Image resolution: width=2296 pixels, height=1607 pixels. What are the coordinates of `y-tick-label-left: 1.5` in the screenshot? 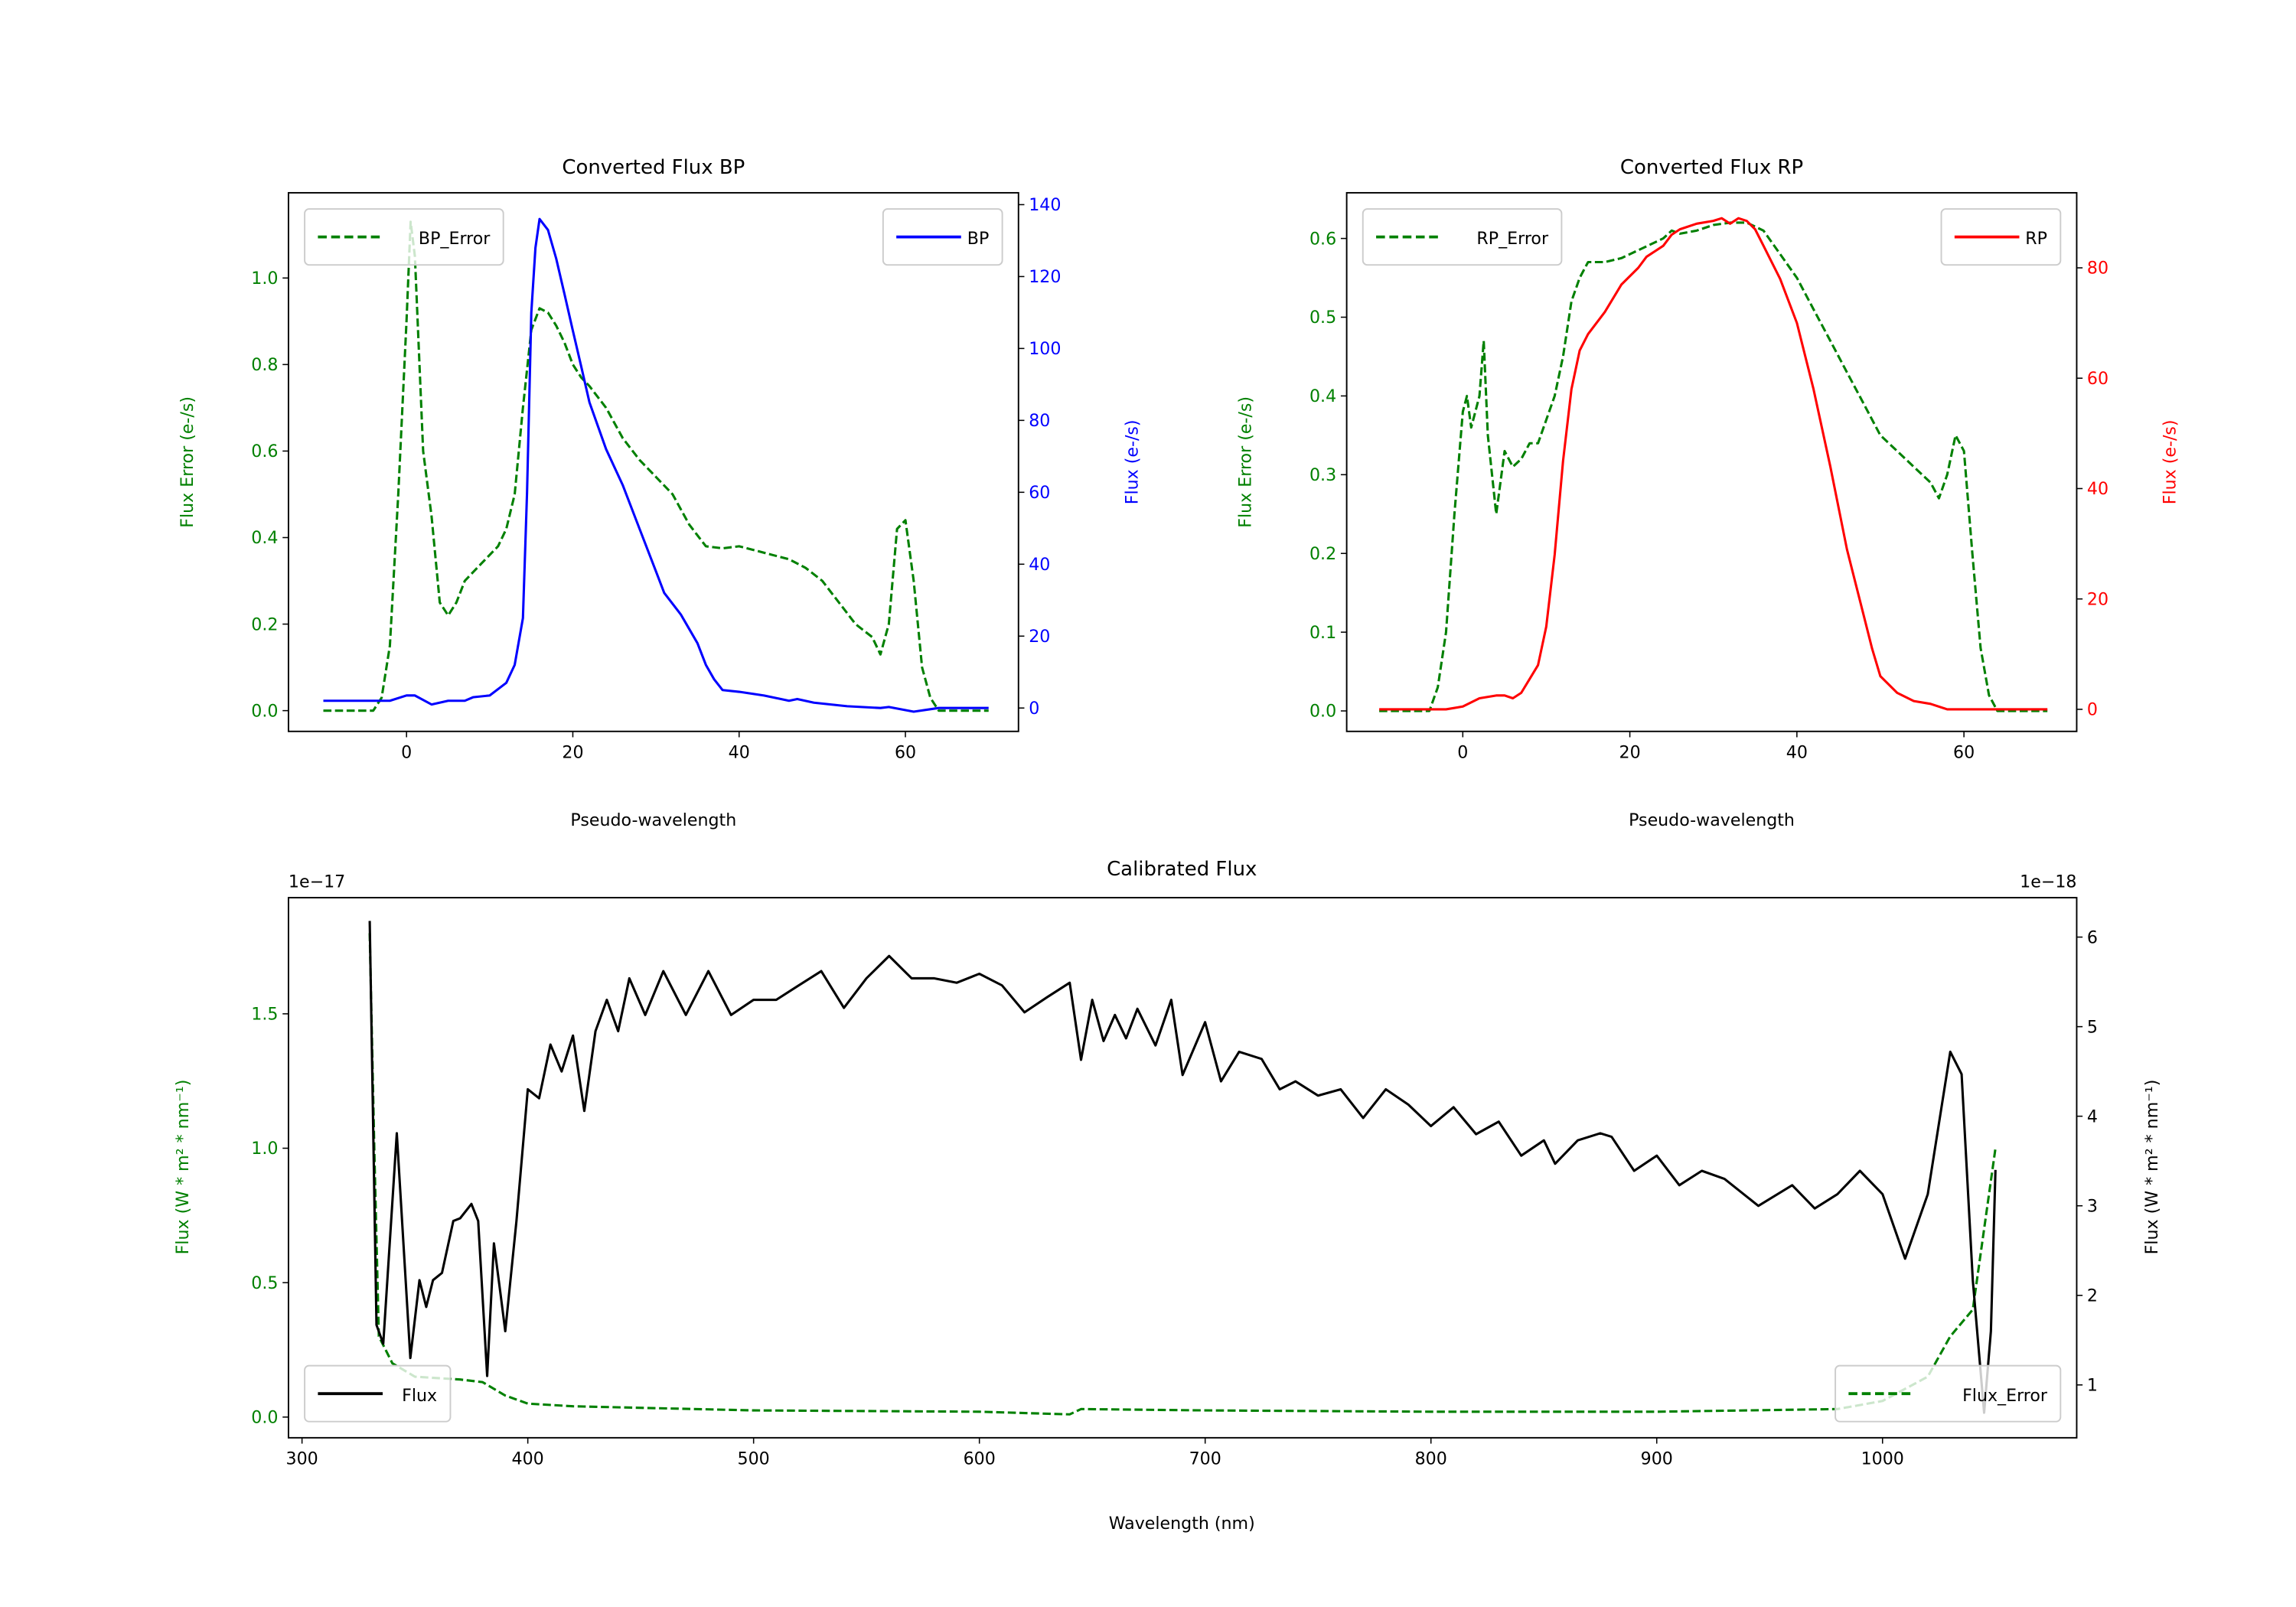 It's located at (264, 1015).